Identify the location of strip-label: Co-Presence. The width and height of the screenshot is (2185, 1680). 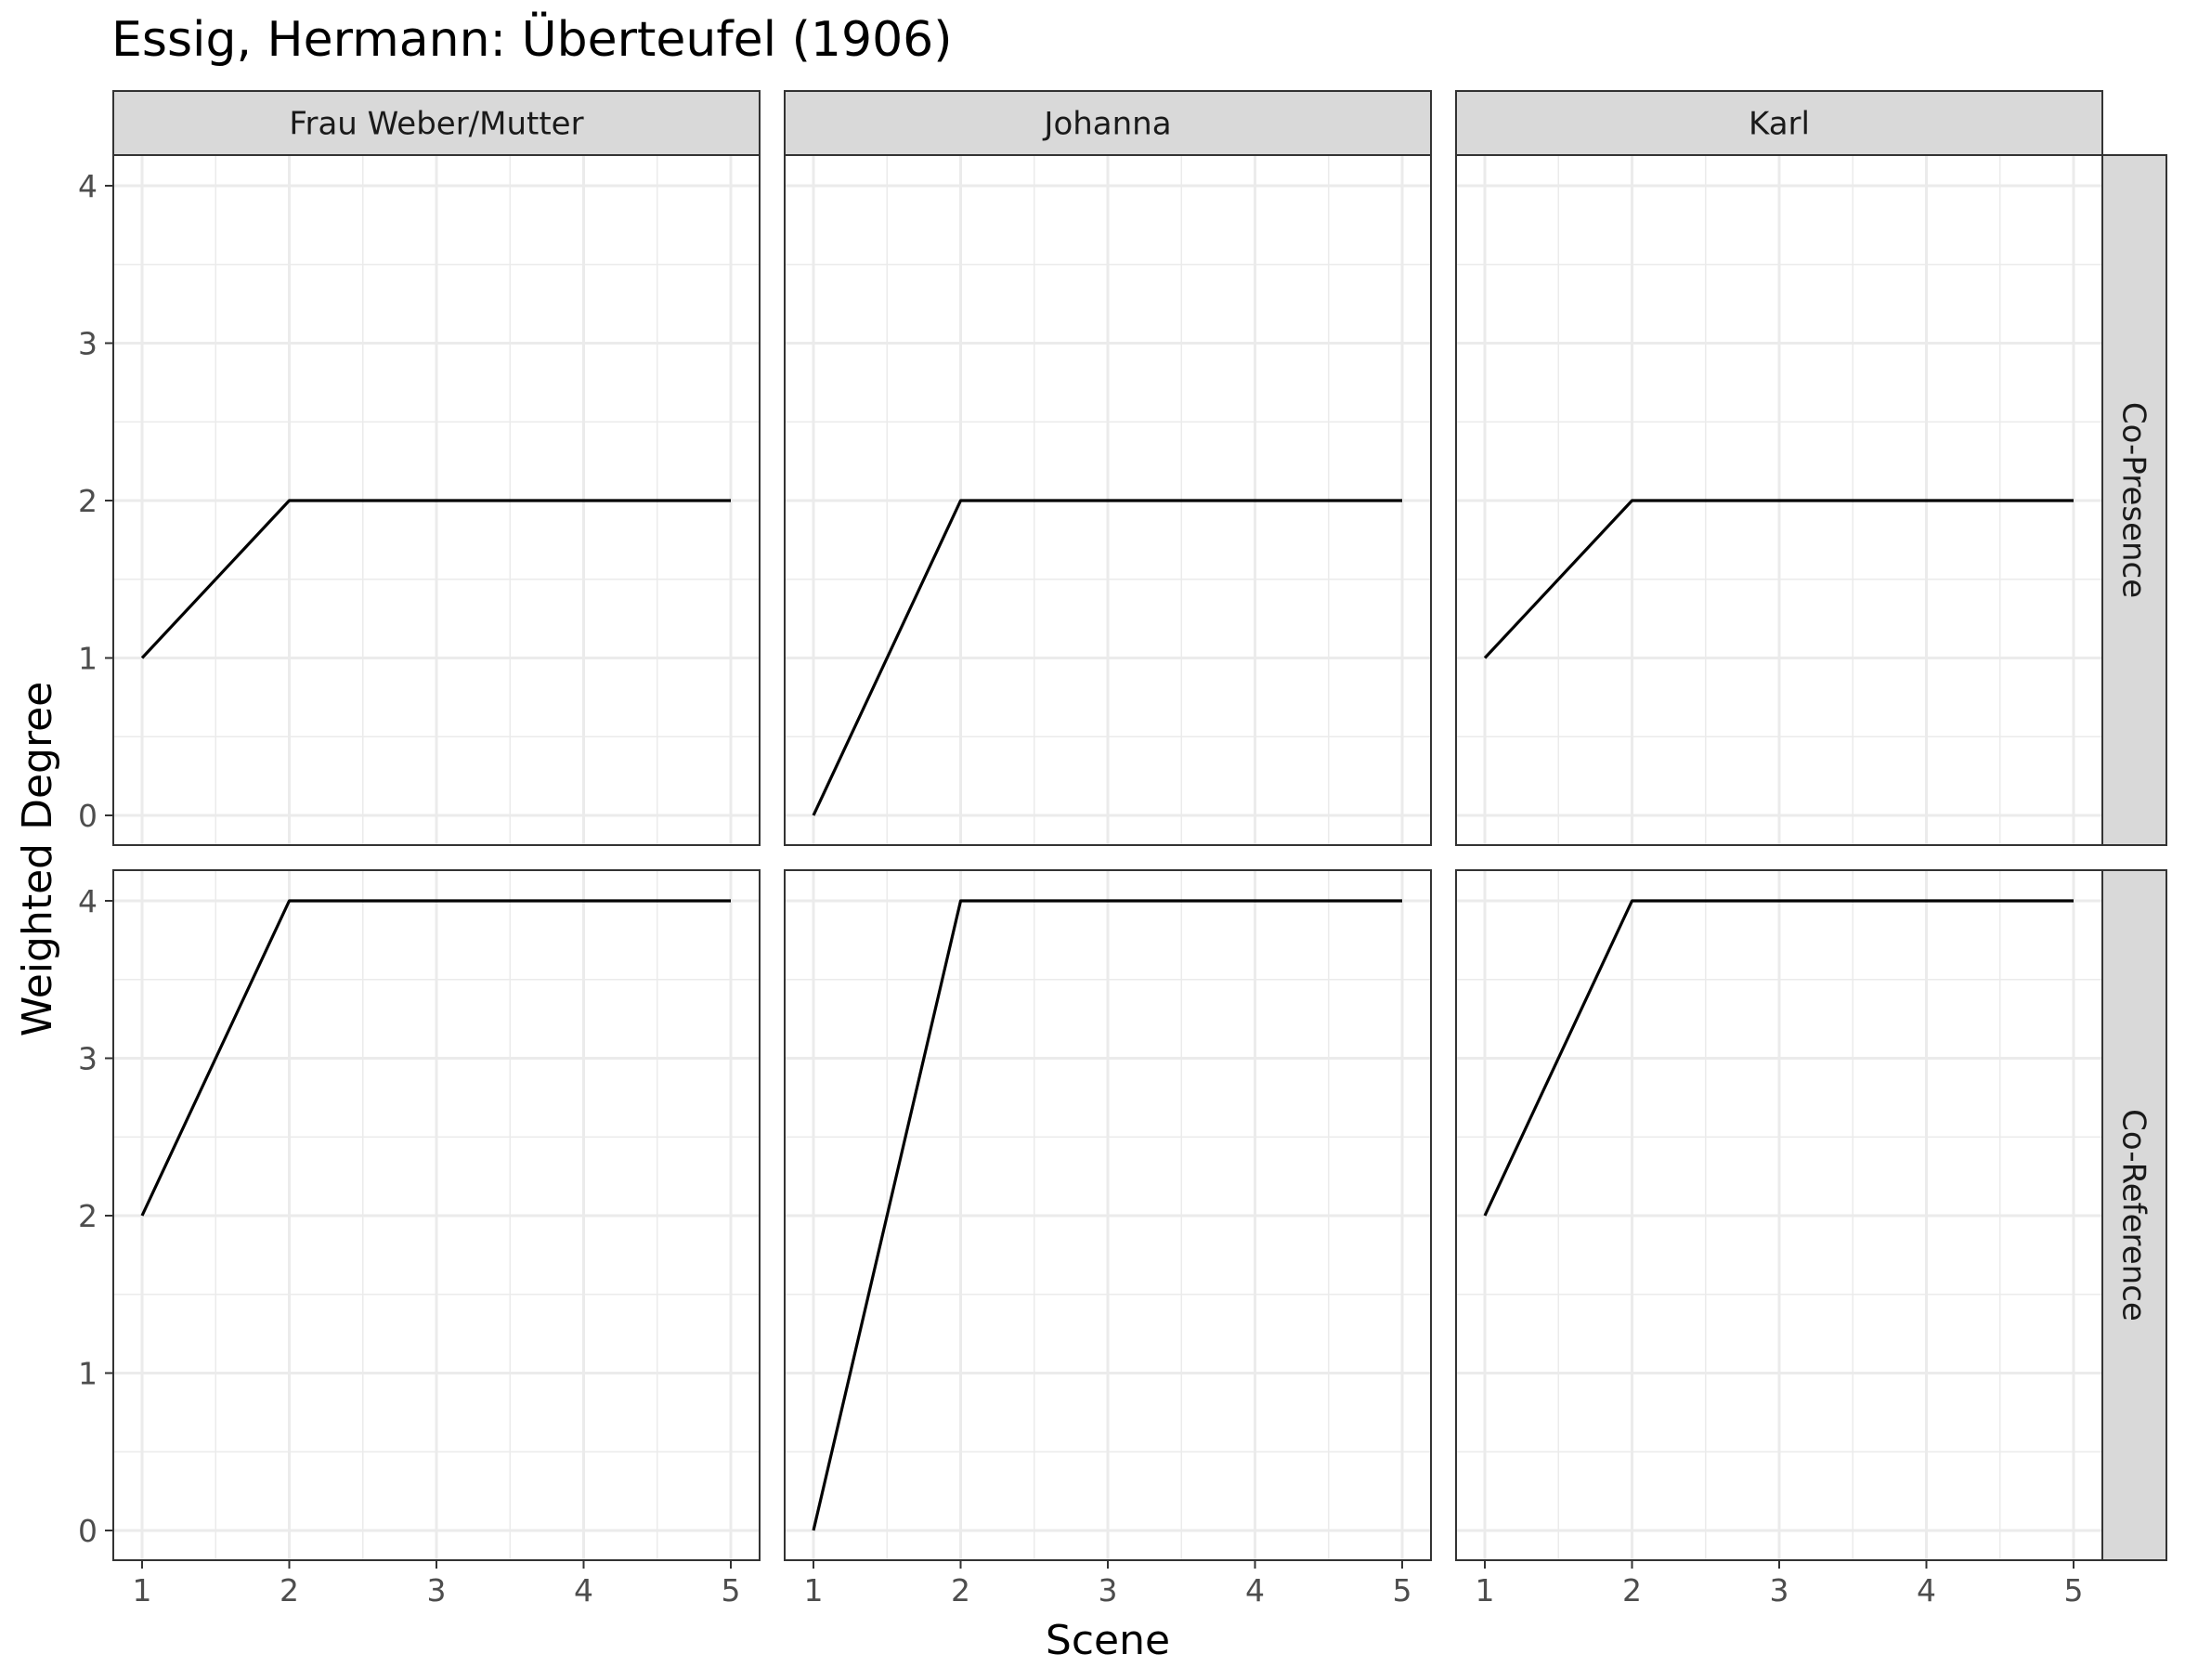
(2133, 500).